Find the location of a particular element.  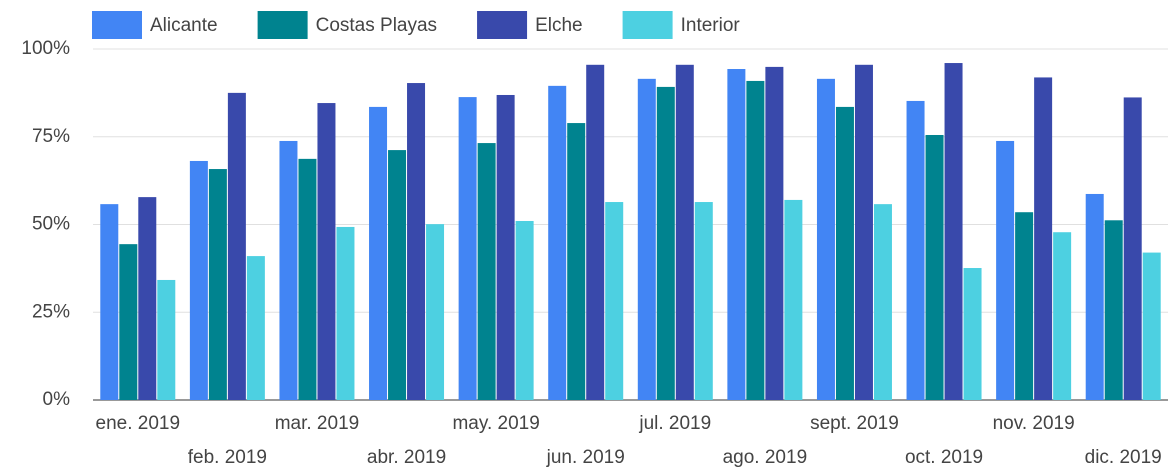

x-tick-label: ago. 2019 is located at coordinates (765, 457).